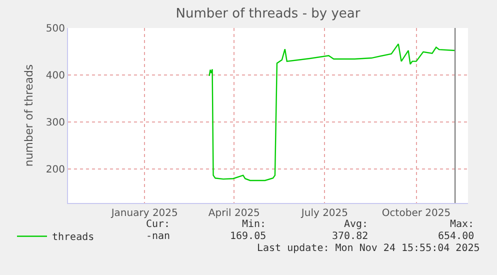 The width and height of the screenshot is (497, 275). Describe the element at coordinates (234, 213) in the screenshot. I see `x-tick-label: April 2025` at that location.